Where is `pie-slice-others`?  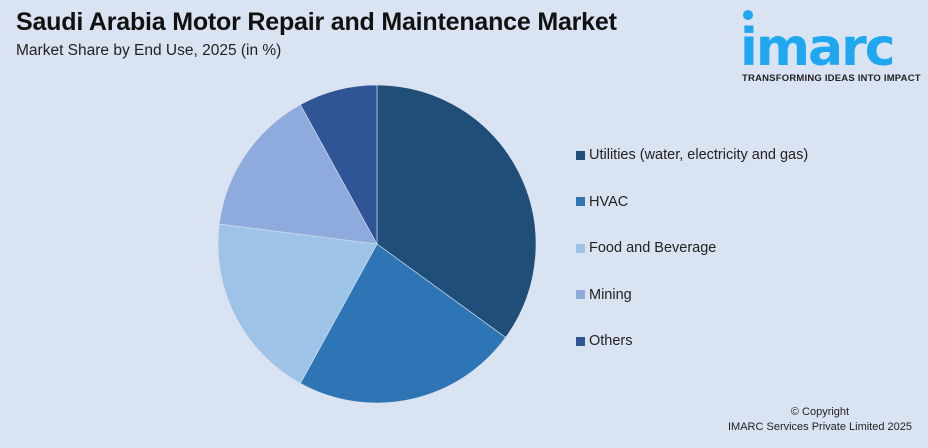
pie-slice-others is located at coordinates (338, 164).